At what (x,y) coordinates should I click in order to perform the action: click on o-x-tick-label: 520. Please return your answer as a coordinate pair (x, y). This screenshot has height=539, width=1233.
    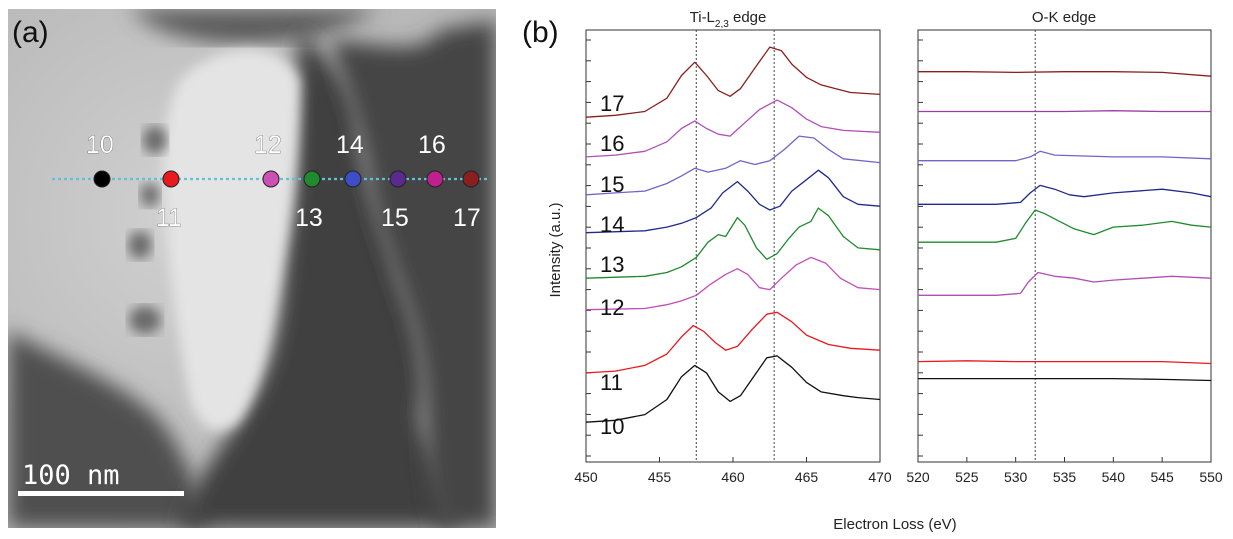
    Looking at the image, I should click on (918, 477).